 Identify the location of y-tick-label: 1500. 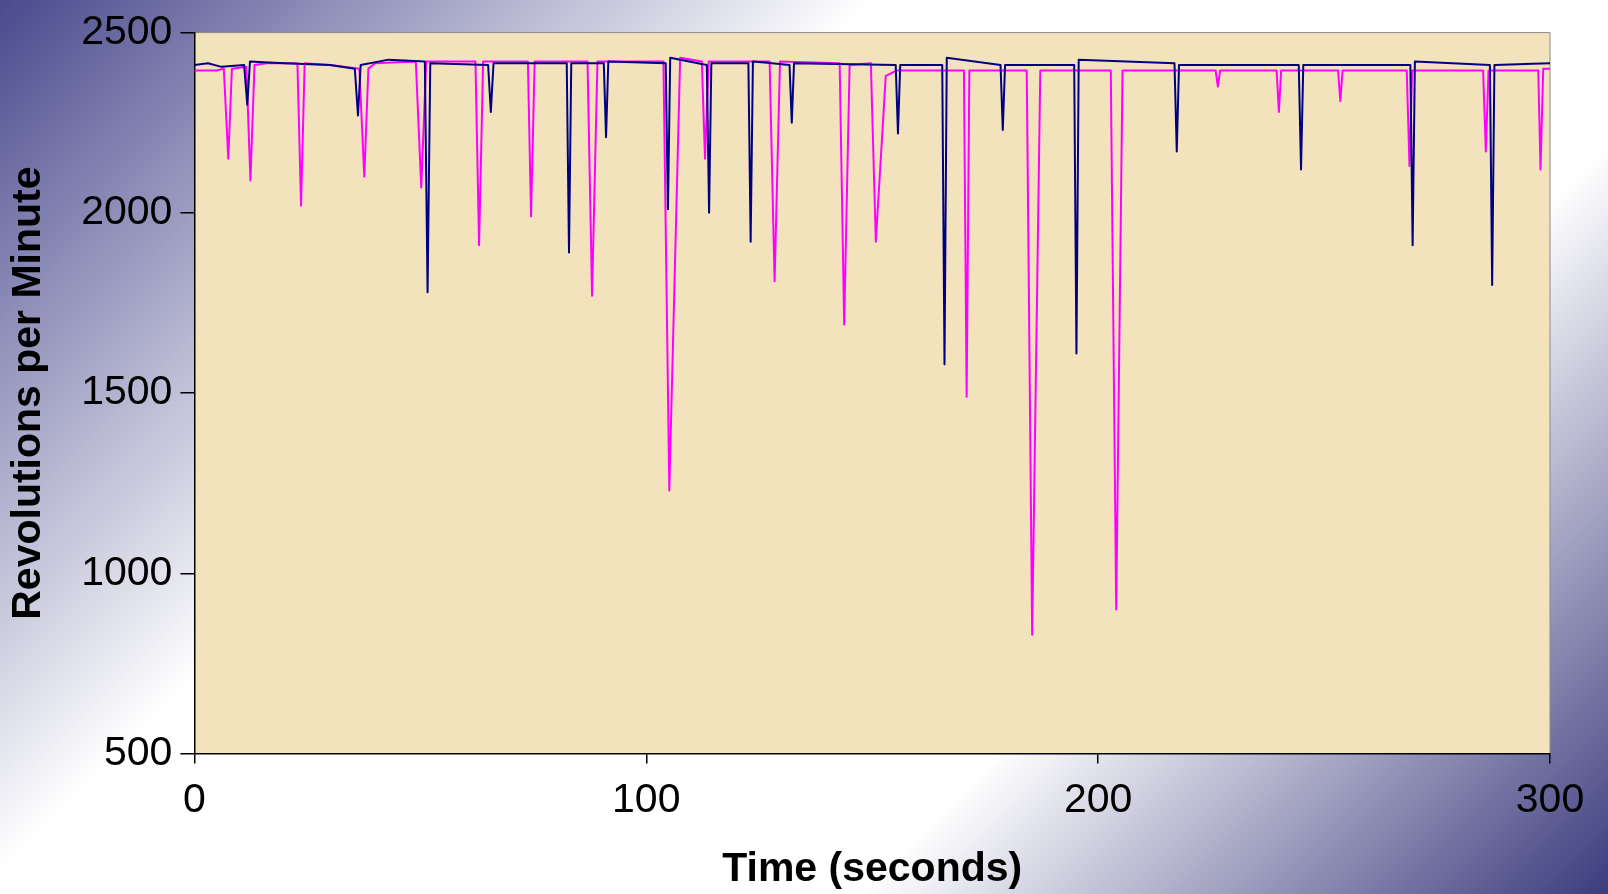
(127, 390).